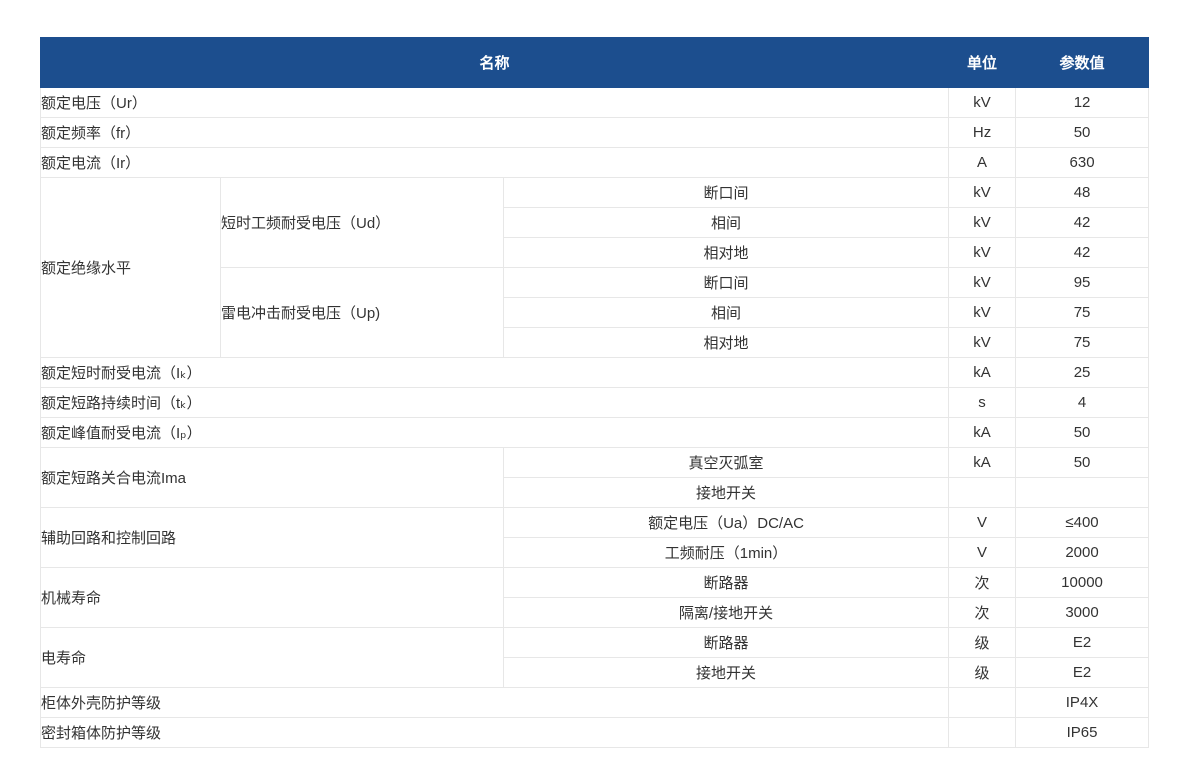 The width and height of the screenshot is (1200, 777). What do you see at coordinates (272, 537) in the screenshot?
I see `group-label-cell: 辅助回路和控制回路` at bounding box center [272, 537].